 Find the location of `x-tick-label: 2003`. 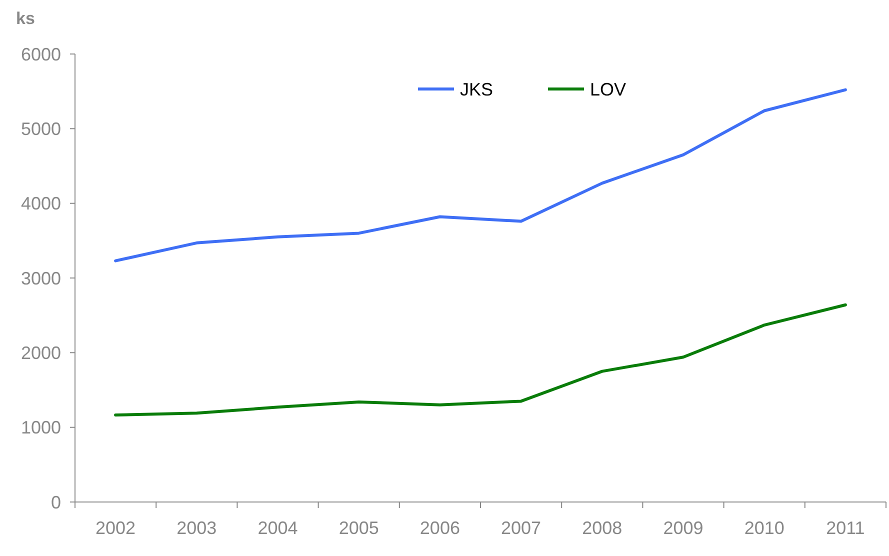

x-tick-label: 2003 is located at coordinates (196, 528).